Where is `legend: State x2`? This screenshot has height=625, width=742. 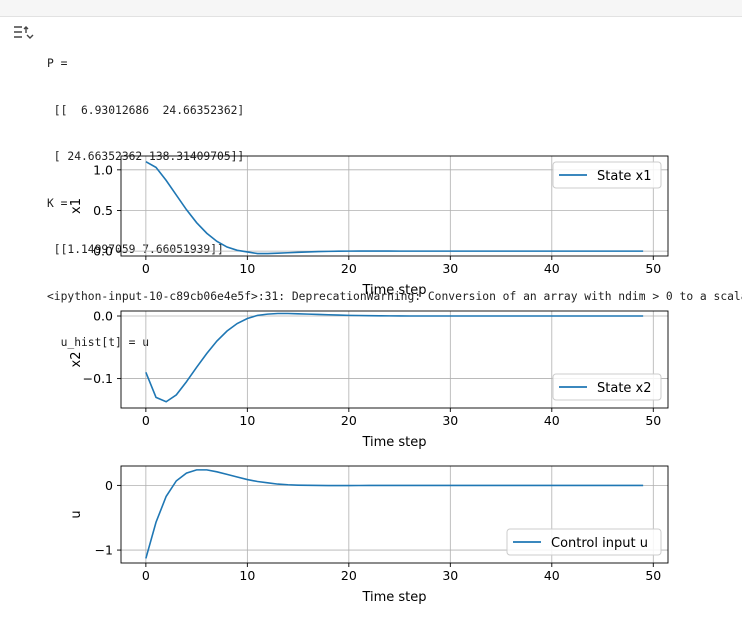
legend: State x2 is located at coordinates (607, 387).